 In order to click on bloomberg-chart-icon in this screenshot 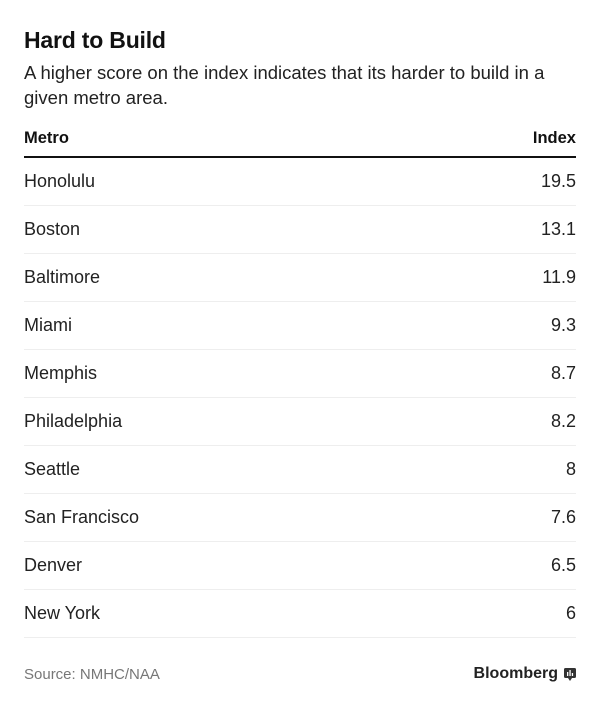, I will do `click(570, 674)`.